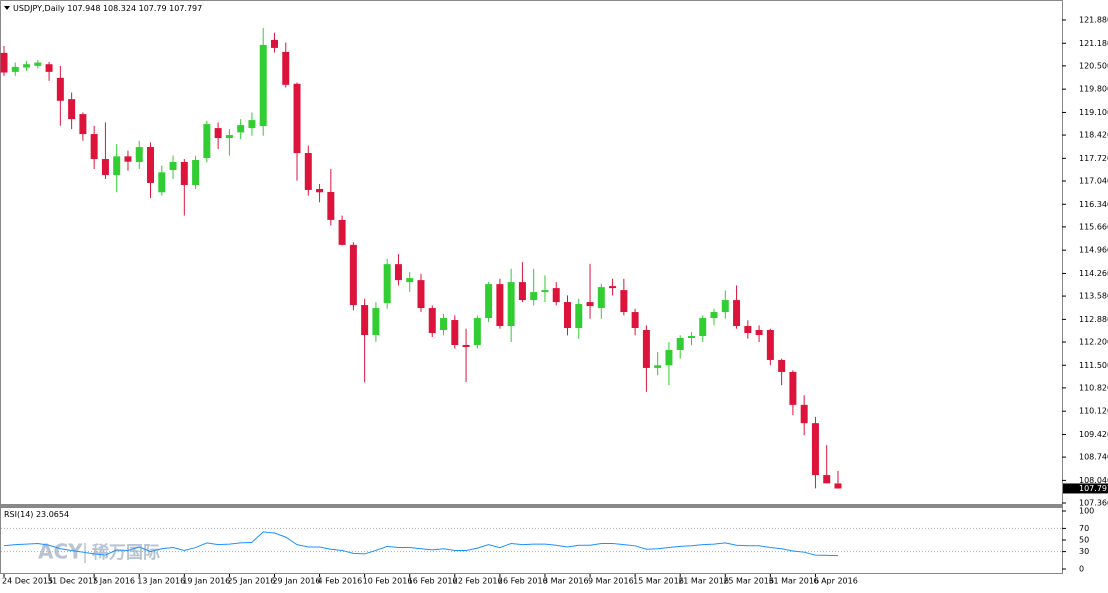  Describe the element at coordinates (1093, 503) in the screenshot. I see `y-tick-label: 107.360` at that location.